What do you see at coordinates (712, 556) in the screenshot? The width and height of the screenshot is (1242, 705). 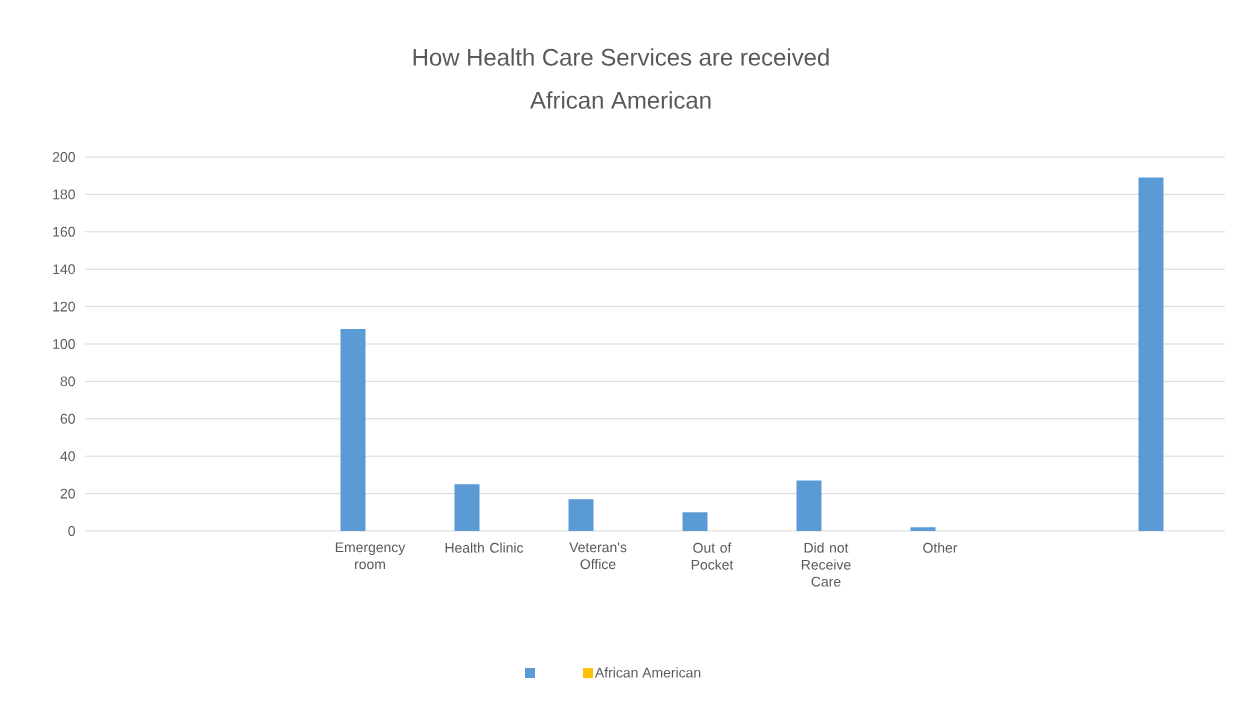 I see `x-tick-label: Out of Pocket` at bounding box center [712, 556].